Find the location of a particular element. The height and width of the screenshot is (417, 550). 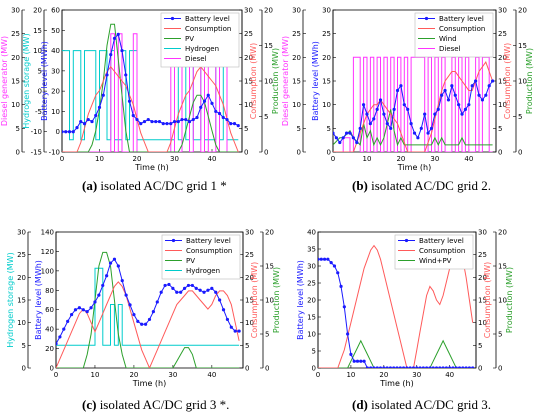

series-layer is located at coordinates (396, 306).